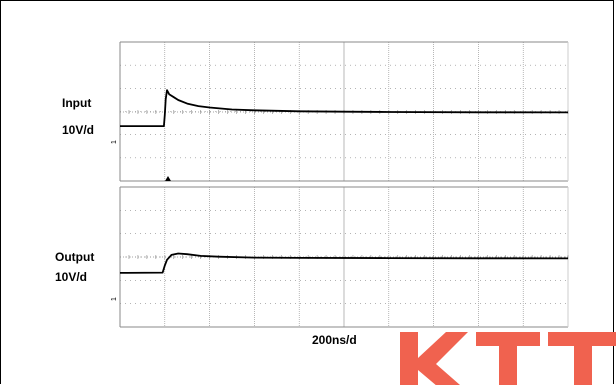 This screenshot has height=385, width=616. I want to click on time-scale-label: 200ns/d, so click(334, 340).